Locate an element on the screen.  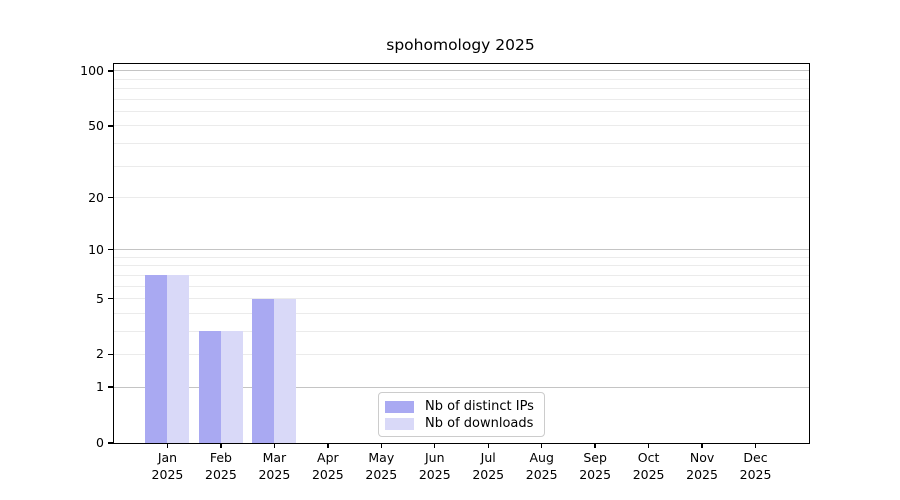
y-tick-label: 20 is located at coordinates (96, 197).